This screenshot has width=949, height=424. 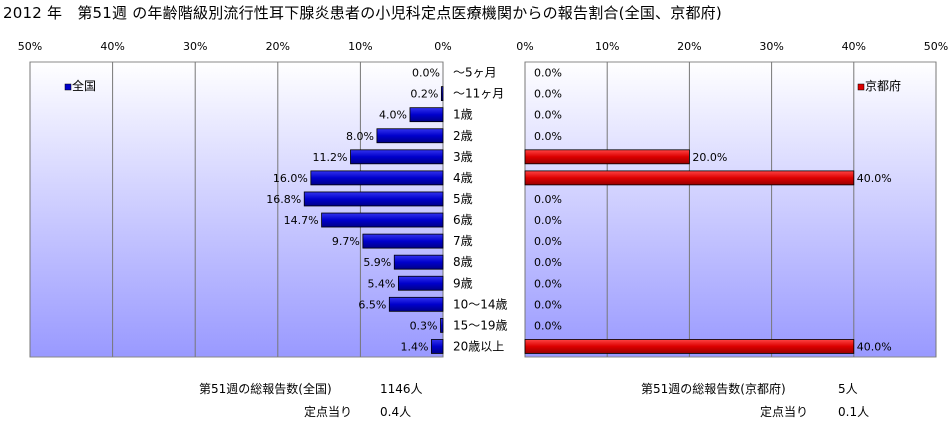 I want to click on age-category-label: ～5ヶ月, so click(x=475, y=73).